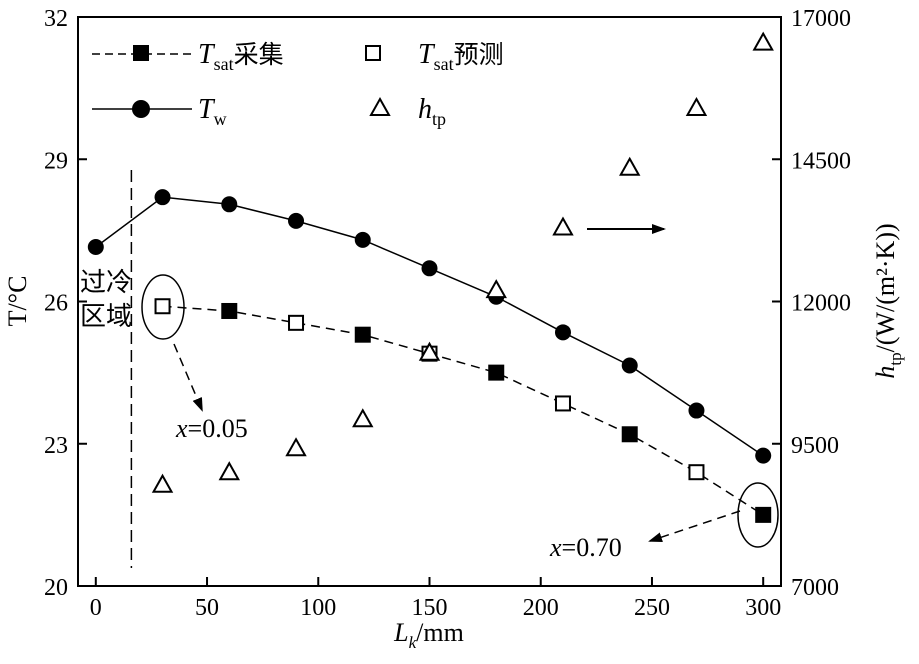 The height and width of the screenshot is (664, 919). Describe the element at coordinates (188, 56) in the screenshot. I see `legend-item-tsat-measured: Tsat采集` at that location.